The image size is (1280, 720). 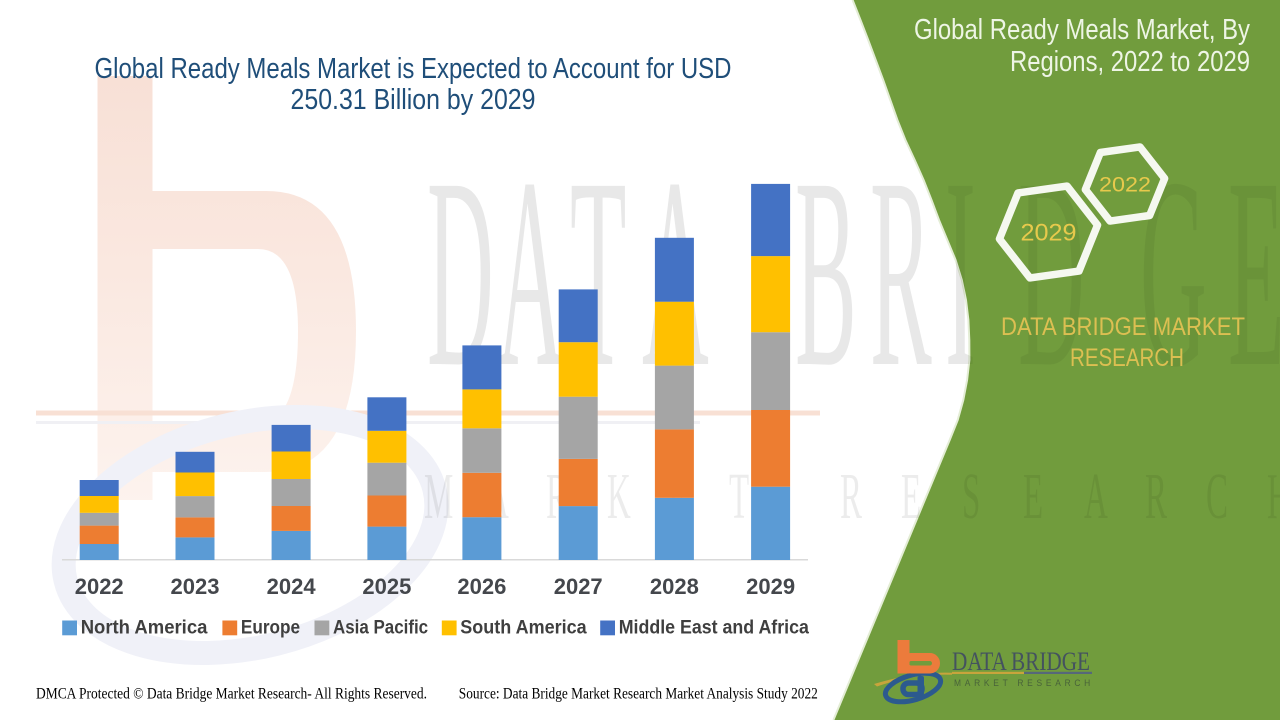 What do you see at coordinates (578, 586) in the screenshot?
I see `svg-text: 2027` at bounding box center [578, 586].